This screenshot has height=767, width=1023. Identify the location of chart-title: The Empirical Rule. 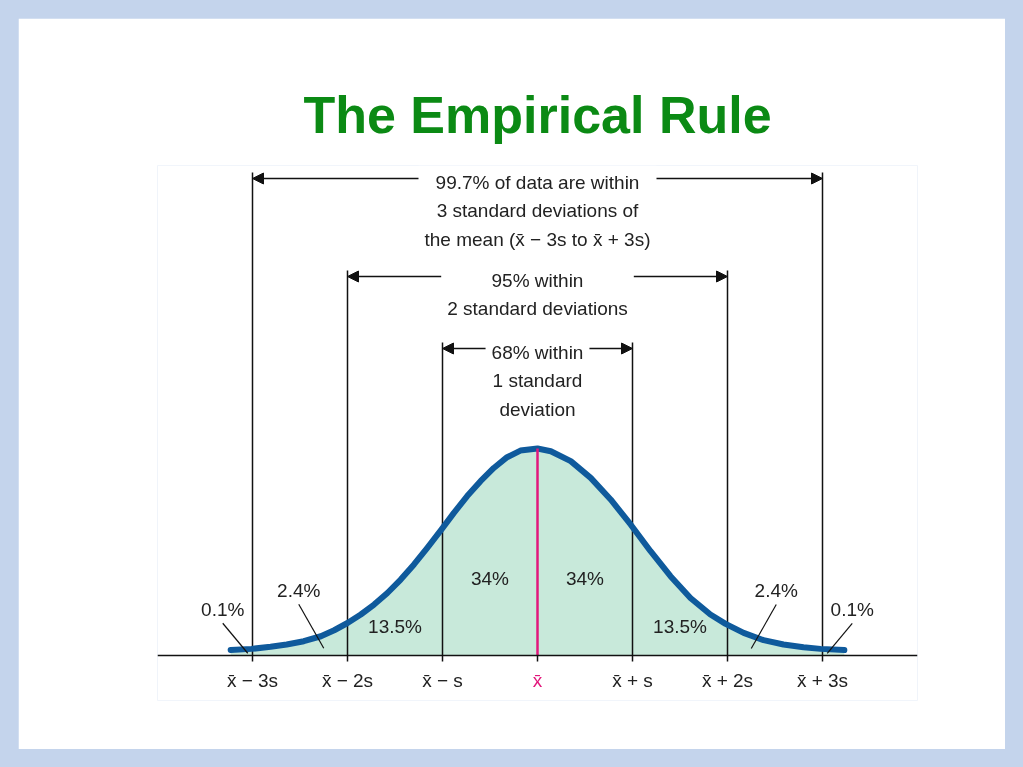
(537, 114).